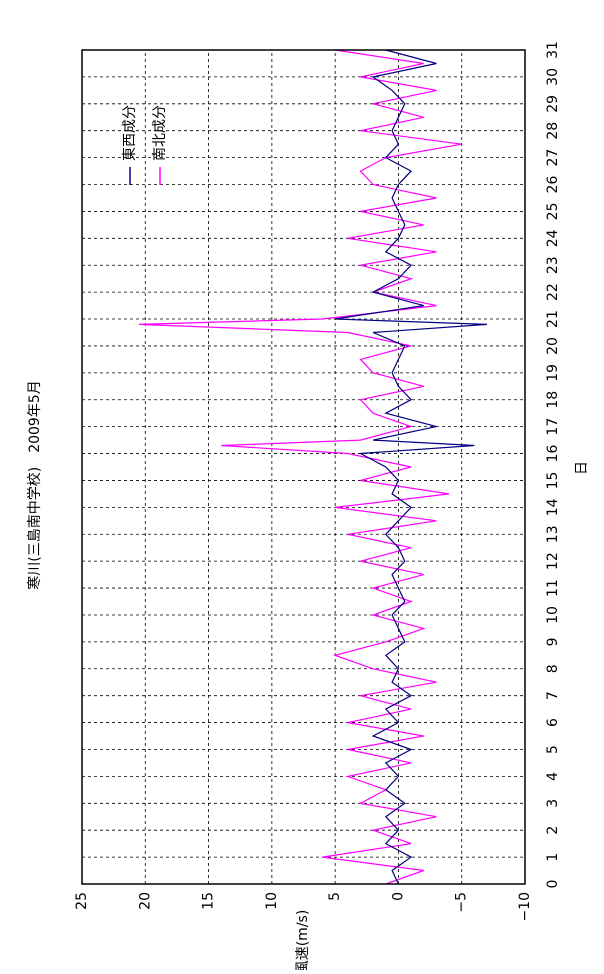  What do you see at coordinates (553, 319) in the screenshot?
I see `x-tick-label: 21` at bounding box center [553, 319].